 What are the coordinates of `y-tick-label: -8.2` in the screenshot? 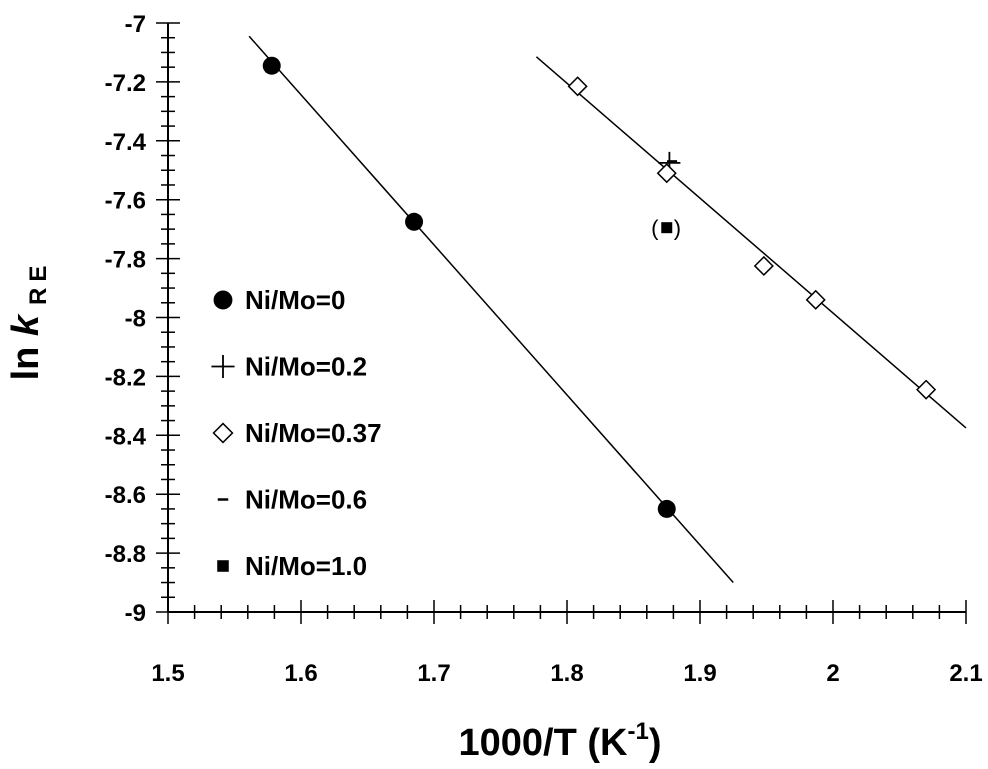 It's located at (125, 377).